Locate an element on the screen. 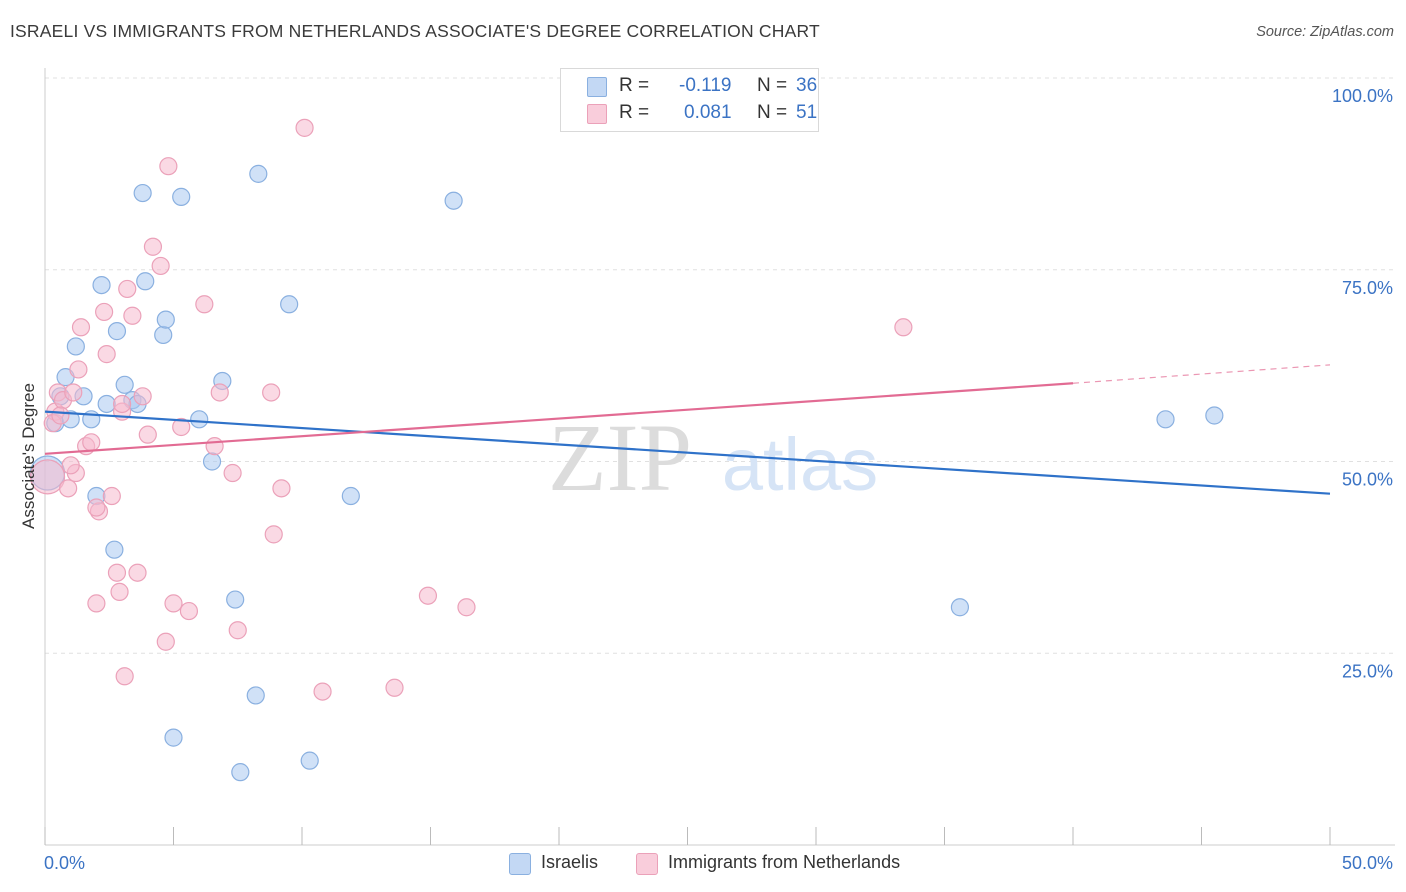 The image size is (1406, 892). x-tick-label: 0.0% is located at coordinates (64, 863).